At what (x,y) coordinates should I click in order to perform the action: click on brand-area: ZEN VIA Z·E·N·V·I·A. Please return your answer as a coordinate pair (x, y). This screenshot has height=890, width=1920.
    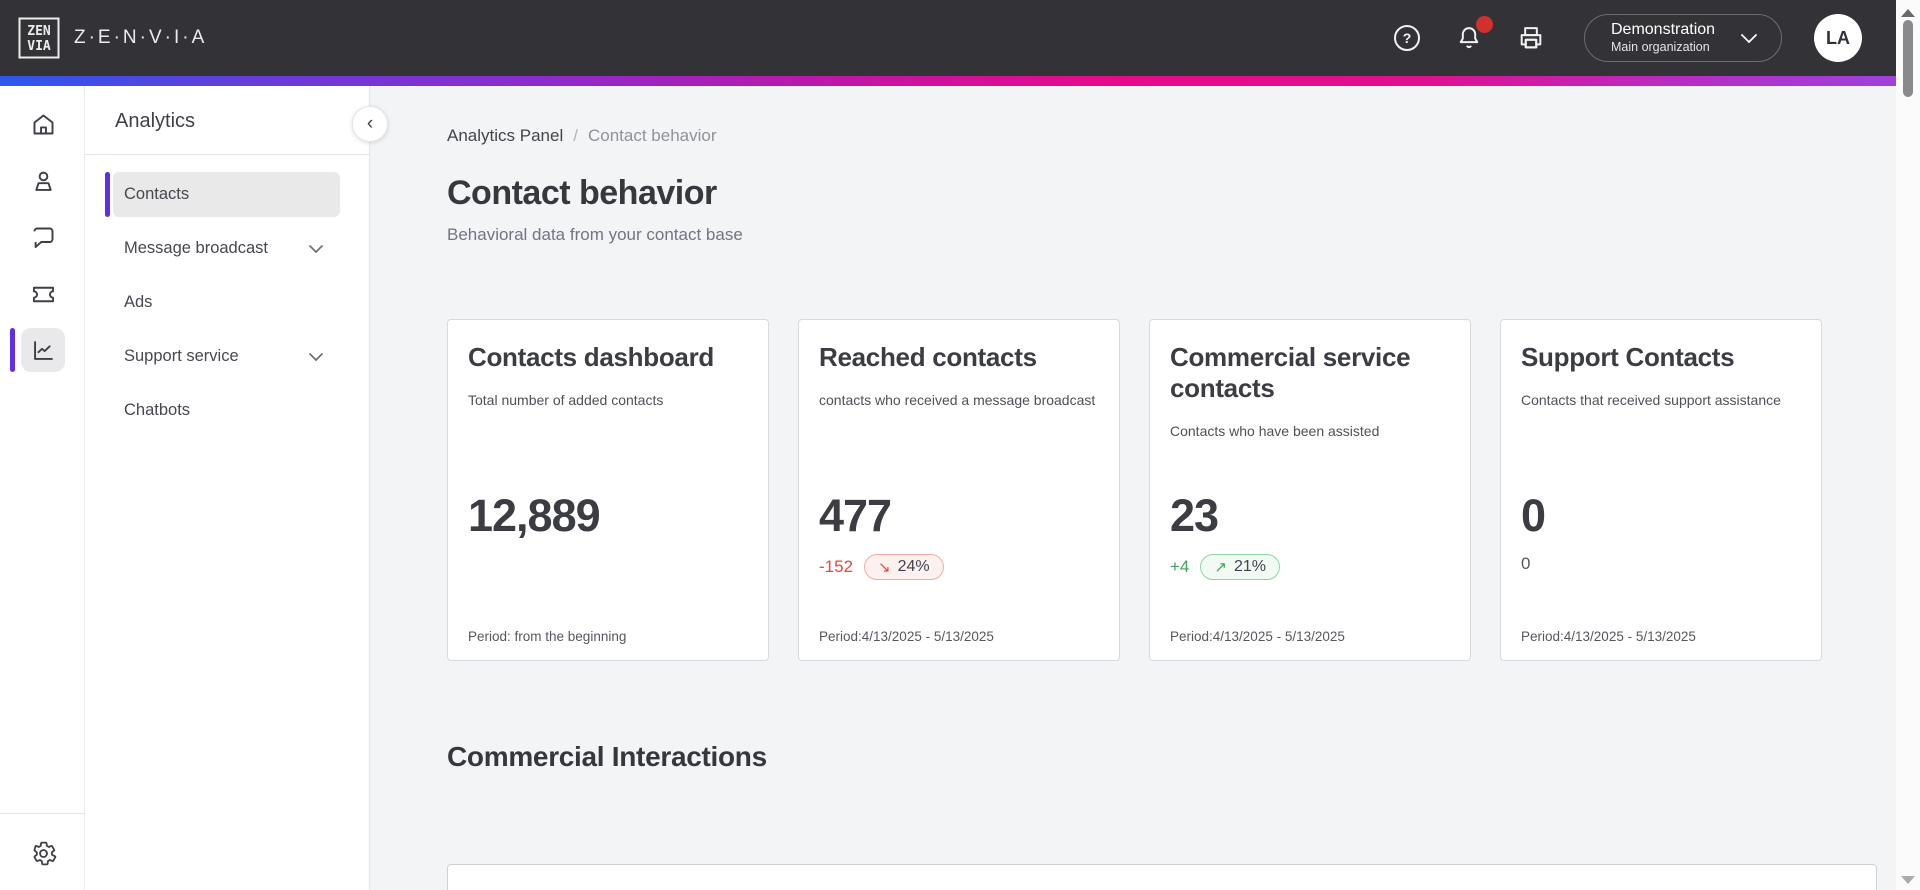
    Looking at the image, I should click on (112, 38).